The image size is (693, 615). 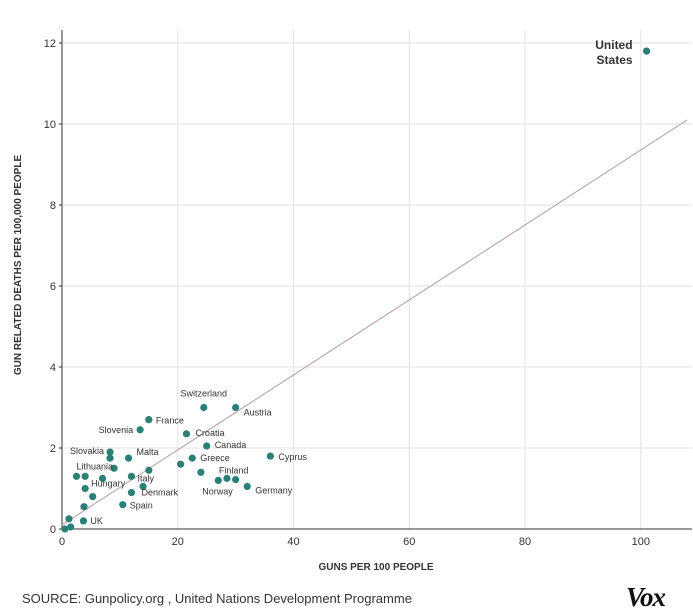 What do you see at coordinates (87, 451) in the screenshot?
I see `point-label-slovakia: Slovakia` at bounding box center [87, 451].